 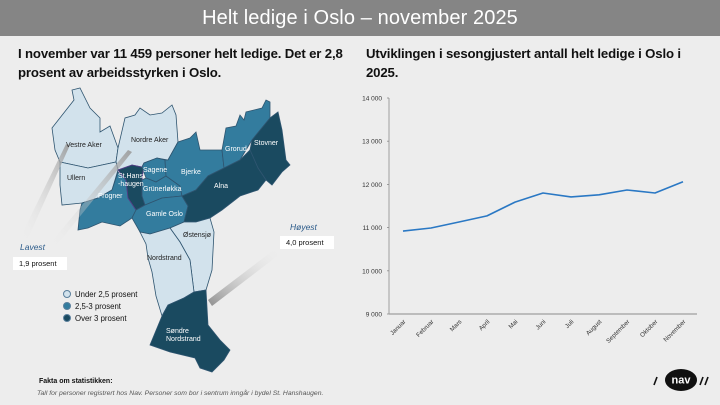 I want to click on legend-label-high: Over 3 prosent, so click(x=101, y=318).